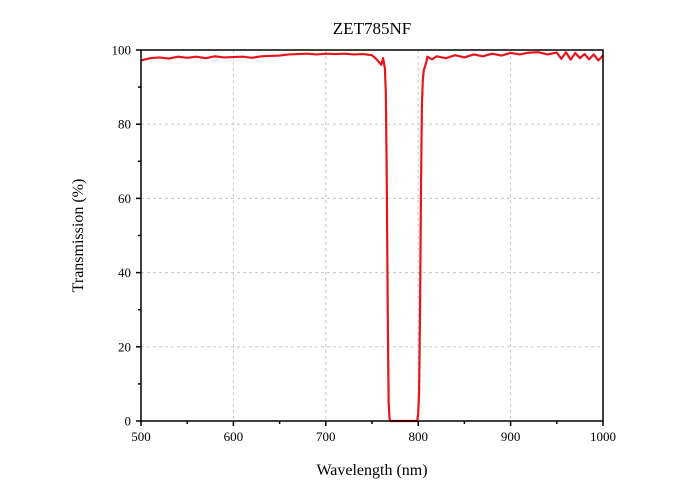 This screenshot has height=498, width=700. What do you see at coordinates (128, 421) in the screenshot?
I see `y-tick-label: 0` at bounding box center [128, 421].